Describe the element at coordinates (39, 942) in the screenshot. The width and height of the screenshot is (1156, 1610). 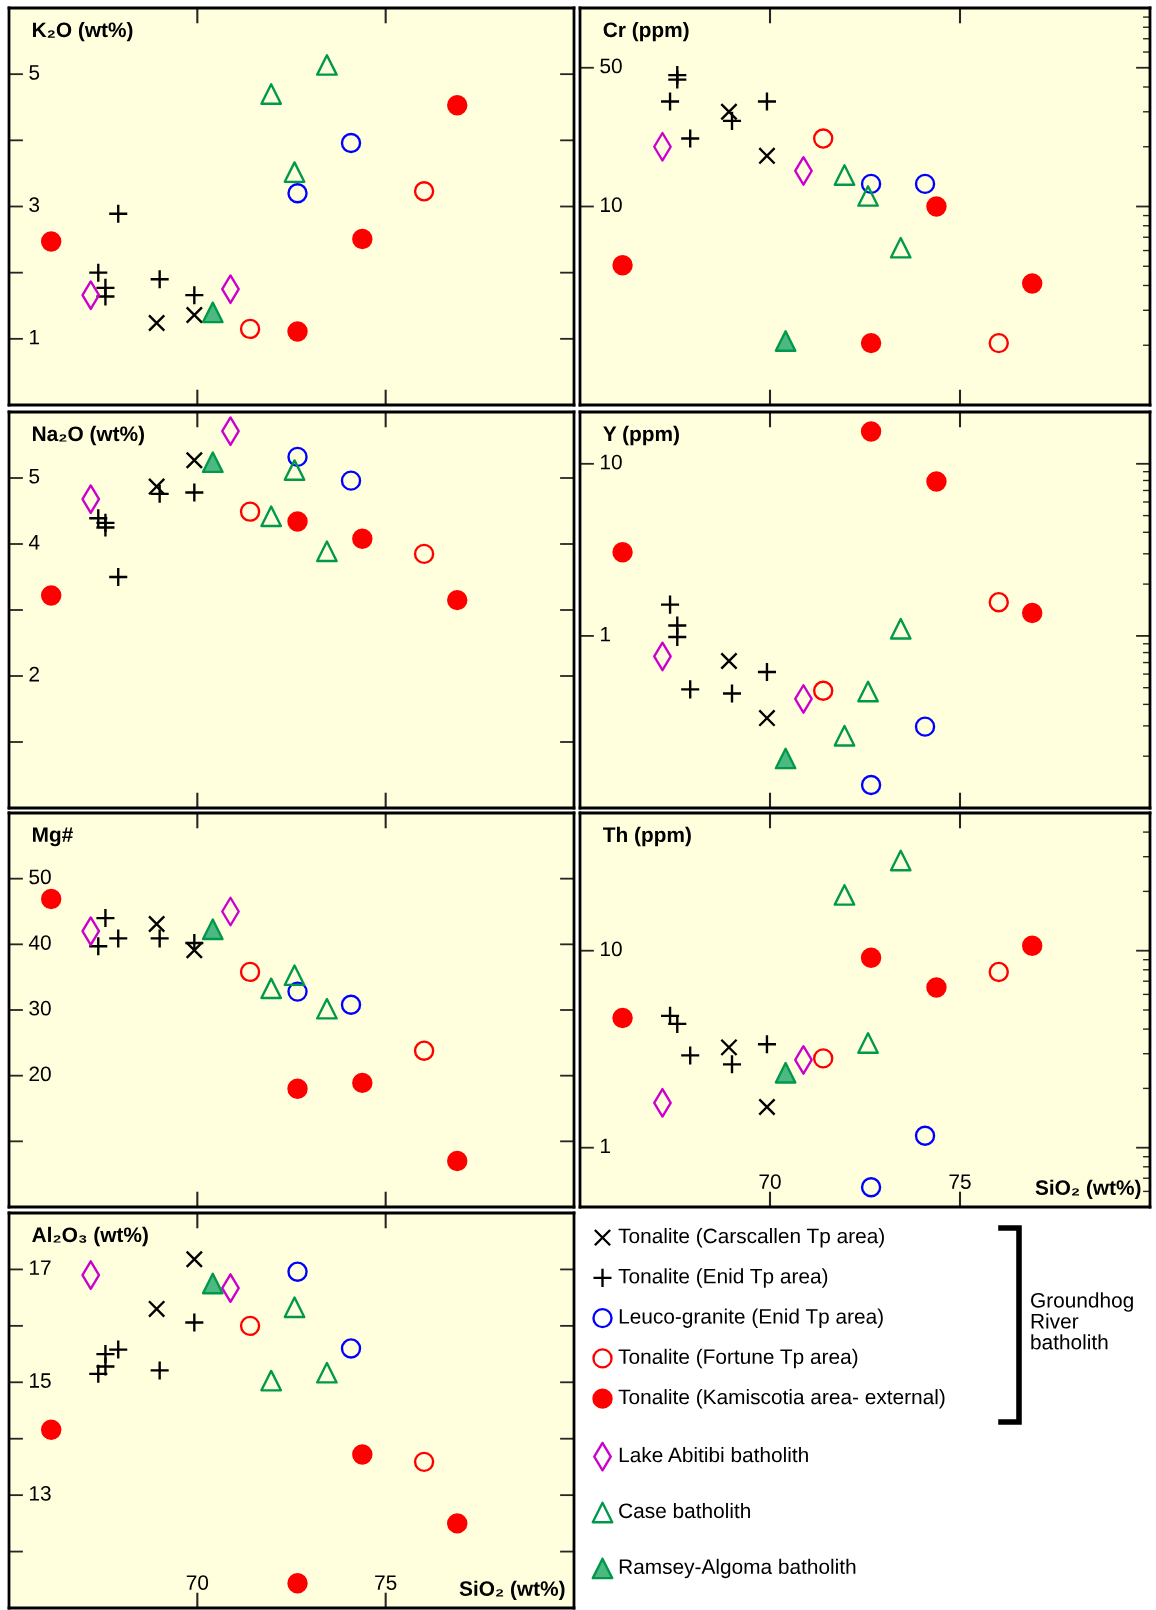
I see `y-tick-label: 40` at that location.